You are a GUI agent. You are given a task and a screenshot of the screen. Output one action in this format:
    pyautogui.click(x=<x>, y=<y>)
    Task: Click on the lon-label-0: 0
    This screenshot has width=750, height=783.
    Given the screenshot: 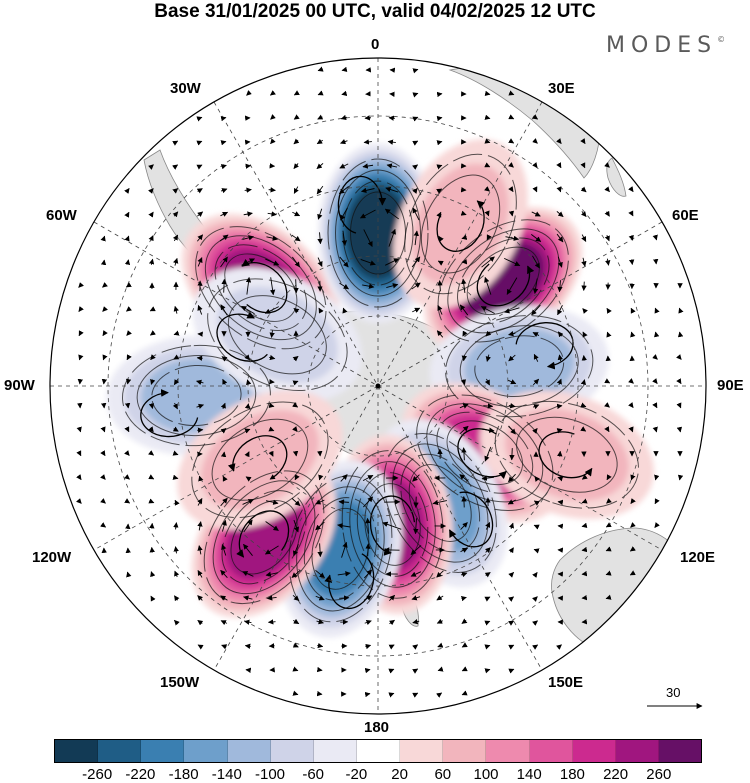 What is the action you would take?
    pyautogui.click(x=375, y=44)
    